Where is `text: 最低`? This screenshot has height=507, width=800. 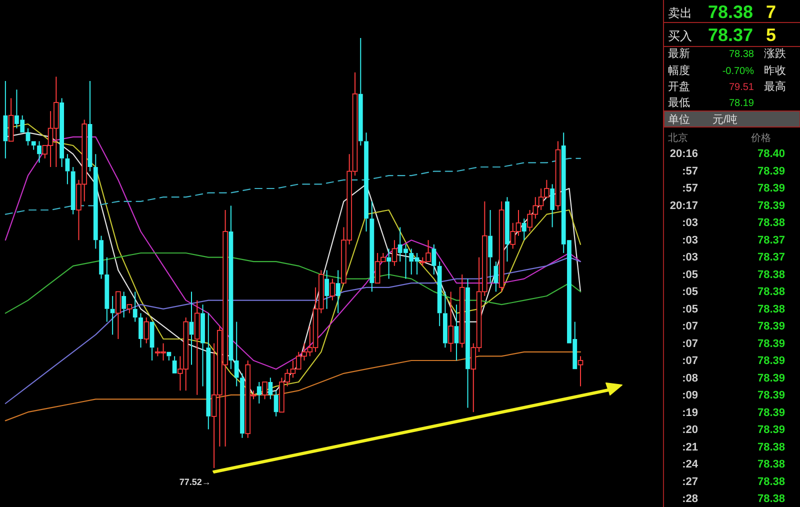 text: 最低 is located at coordinates (679, 103).